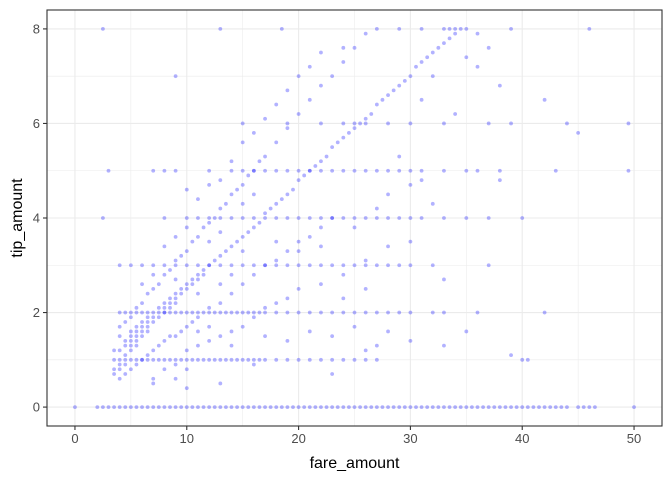 This screenshot has height=480, width=672. Describe the element at coordinates (36, 218) in the screenshot. I see `y-tick-label: 4` at that location.